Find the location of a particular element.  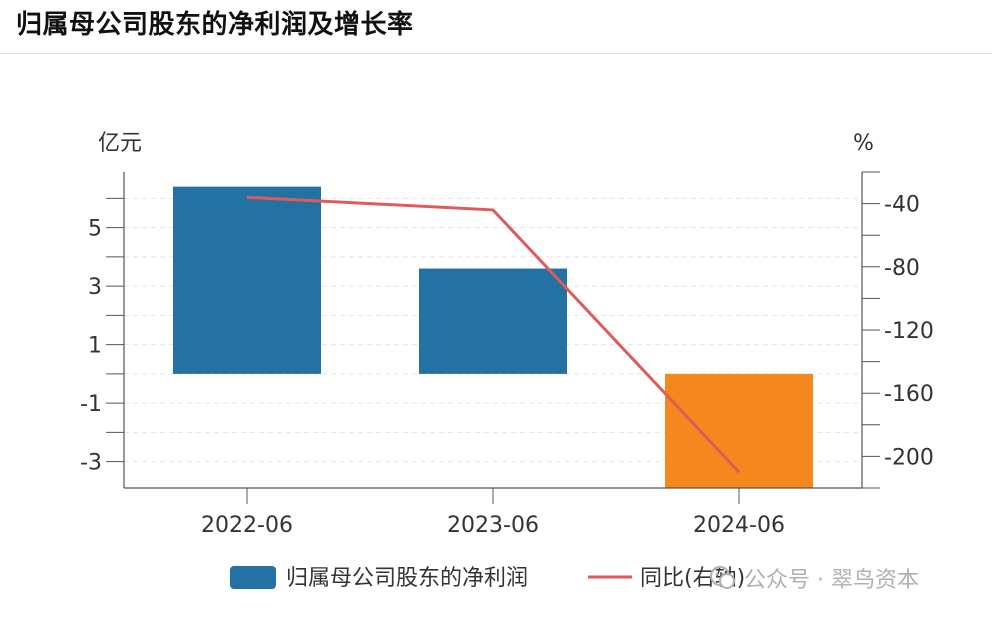

x-tick-label: 2024-06 is located at coordinates (739, 525).